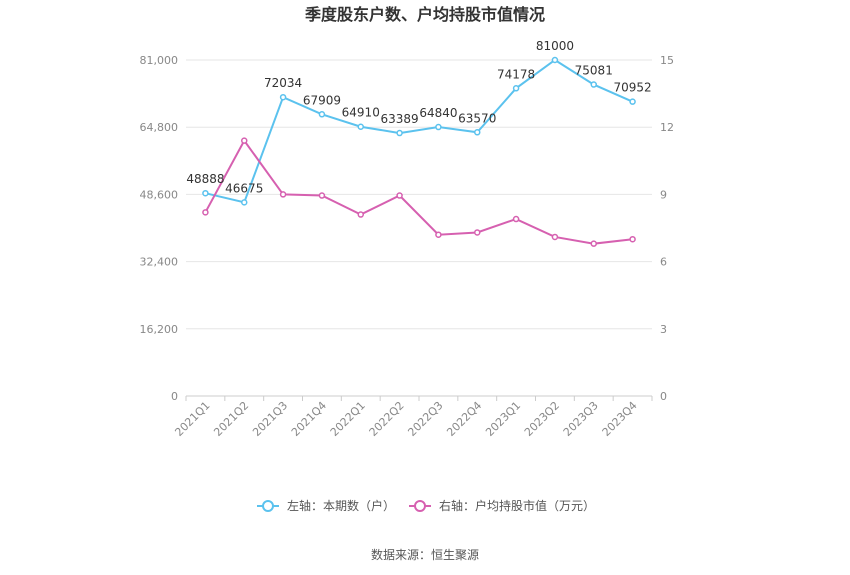 The image size is (850, 575). What do you see at coordinates (348, 419) in the screenshot?
I see `x-tick-label: 2022Q1` at bounding box center [348, 419].